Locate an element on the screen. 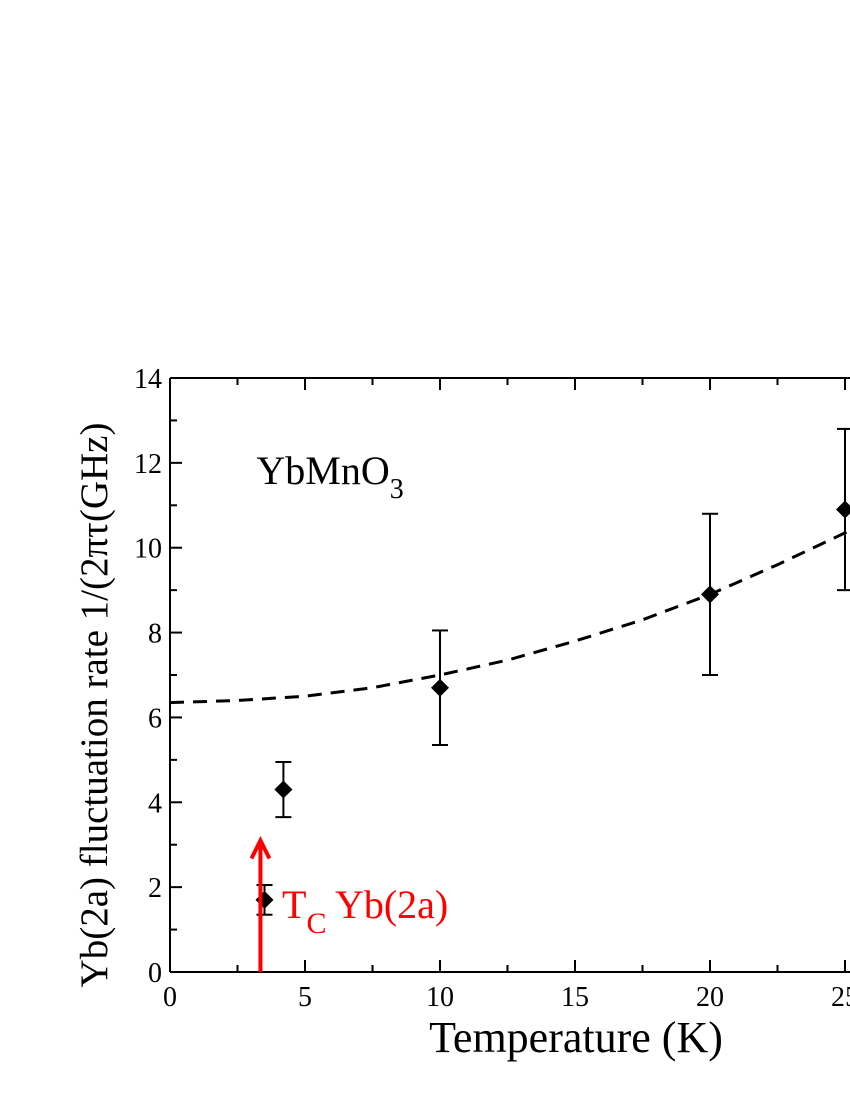  fit-layer is located at coordinates (510, 616).